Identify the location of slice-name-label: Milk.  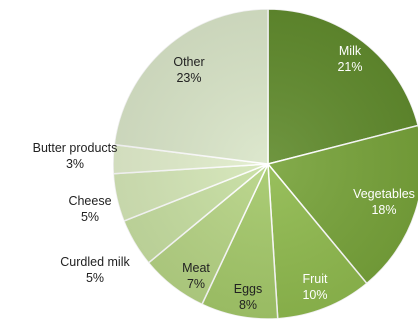
(350, 51).